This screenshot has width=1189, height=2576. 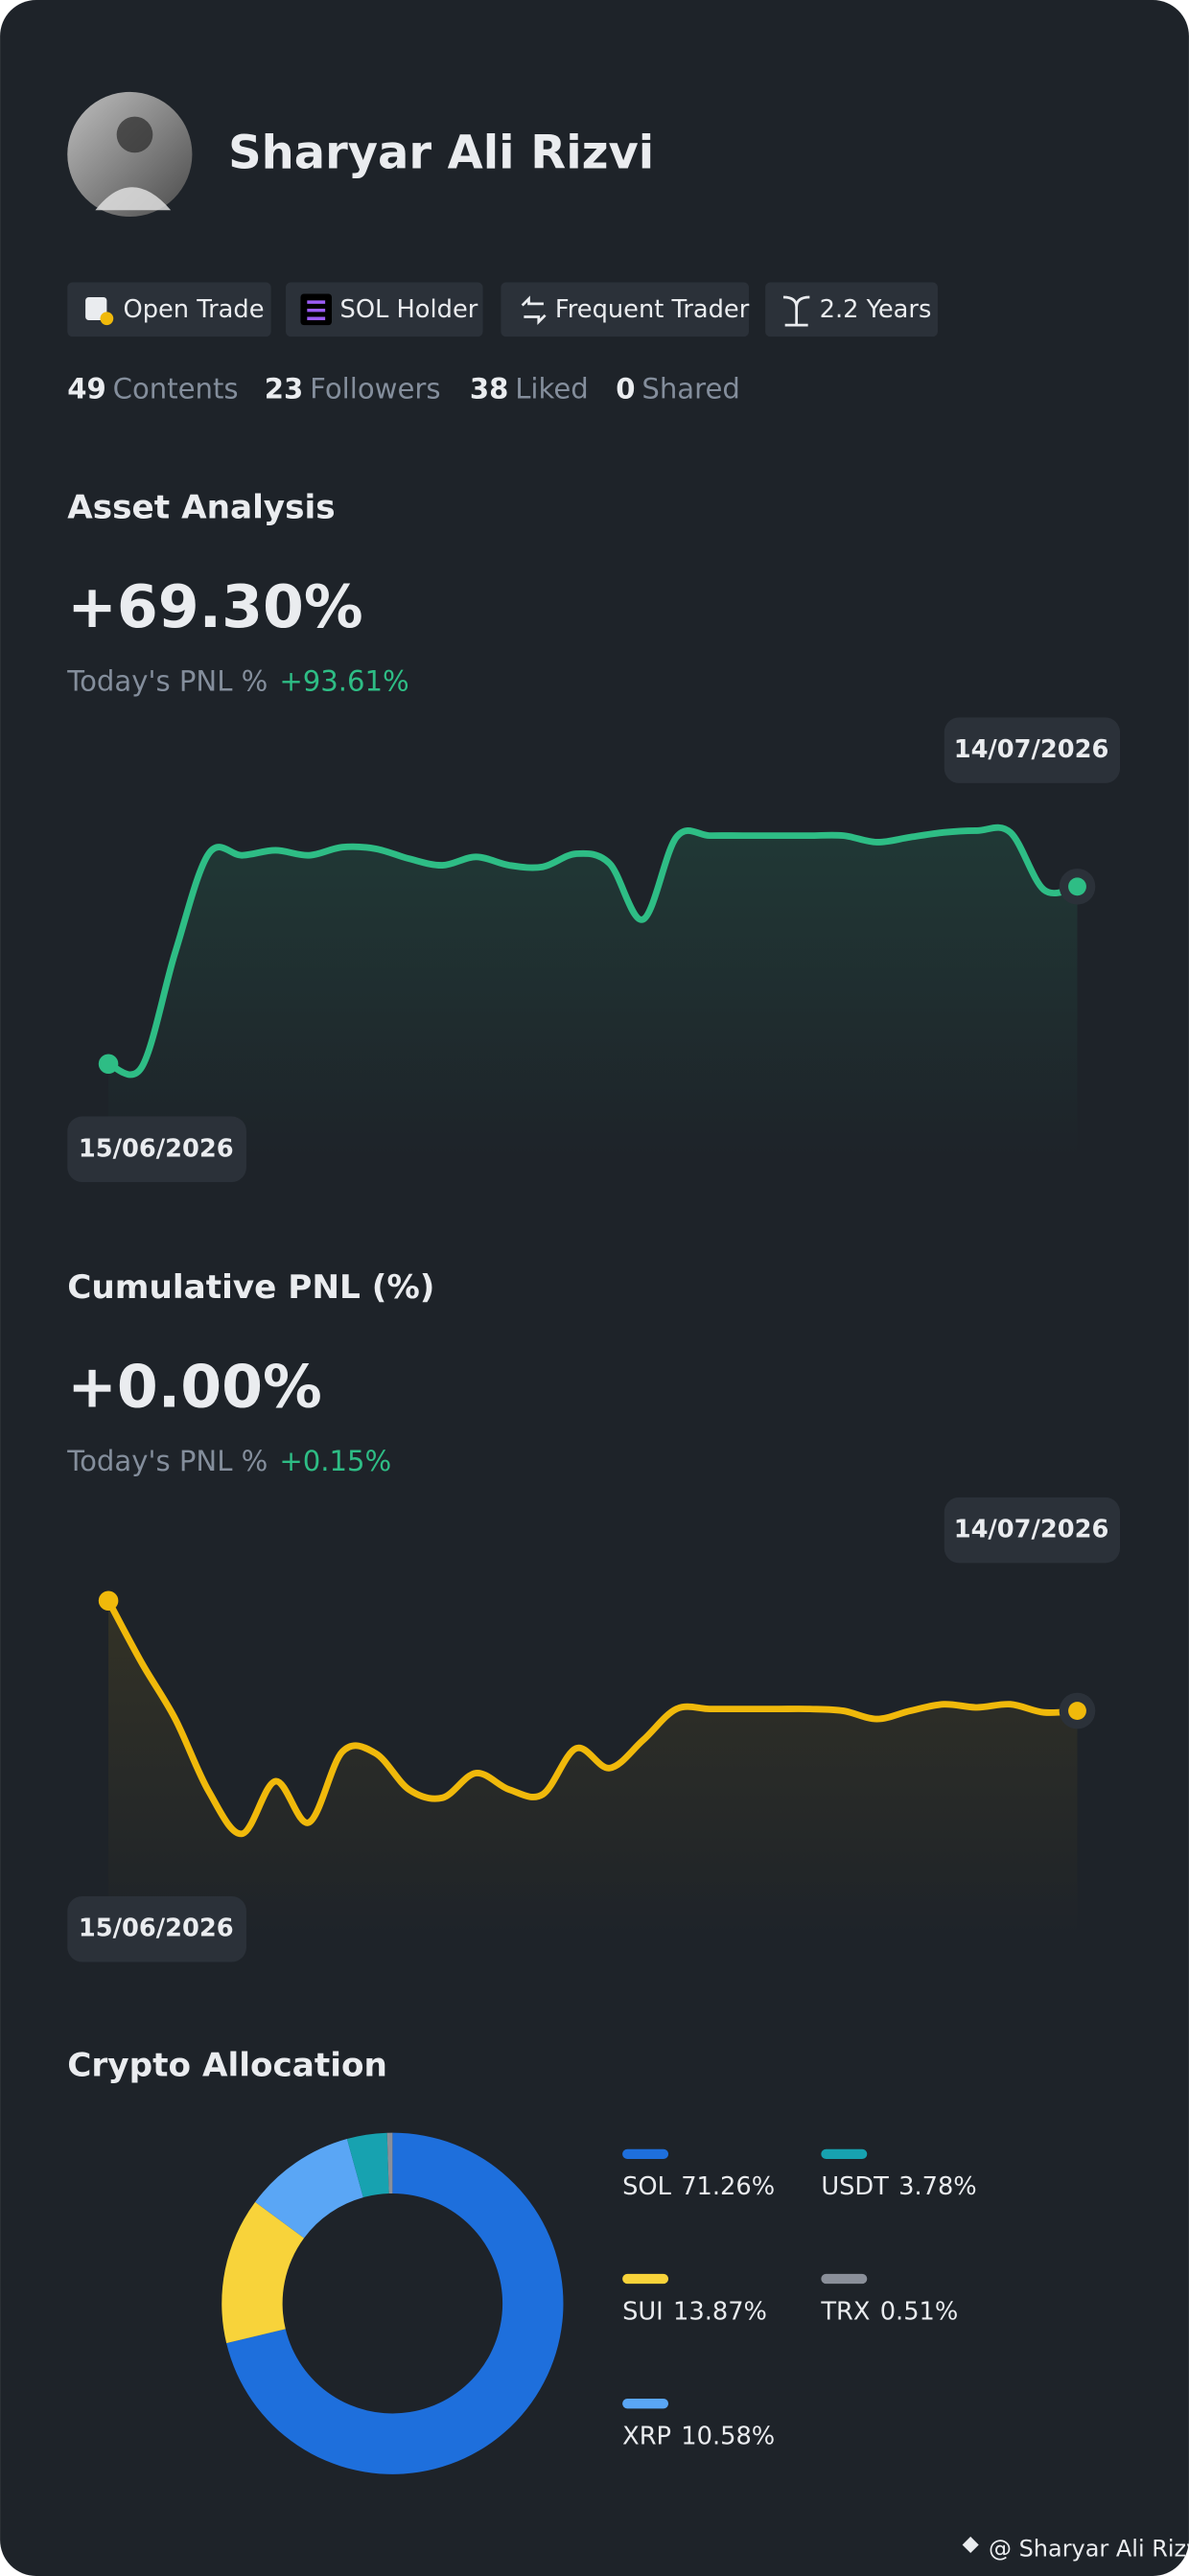 I want to click on legend-name: TRX, so click(x=845, y=2312).